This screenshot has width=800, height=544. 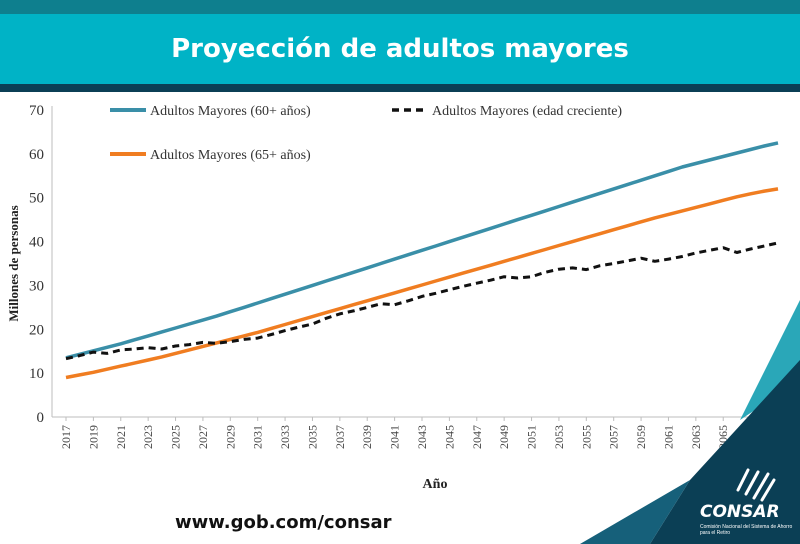 I want to click on y-tick-label: 20, so click(x=36, y=330).